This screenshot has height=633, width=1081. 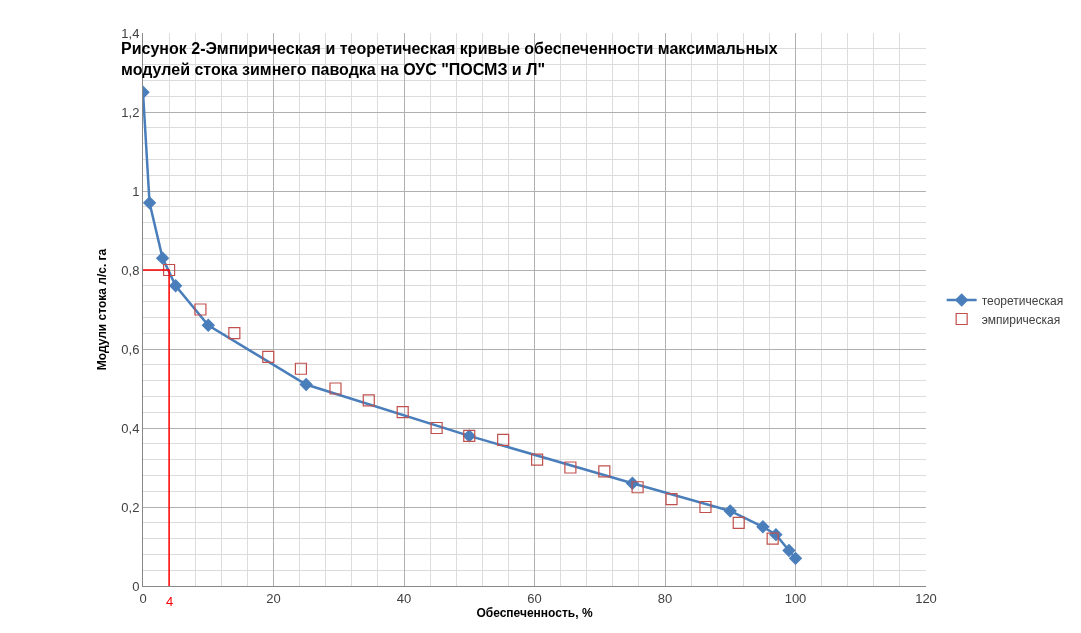 What do you see at coordinates (1022, 300) in the screenshot?
I see `legend-label: теоретическая` at bounding box center [1022, 300].